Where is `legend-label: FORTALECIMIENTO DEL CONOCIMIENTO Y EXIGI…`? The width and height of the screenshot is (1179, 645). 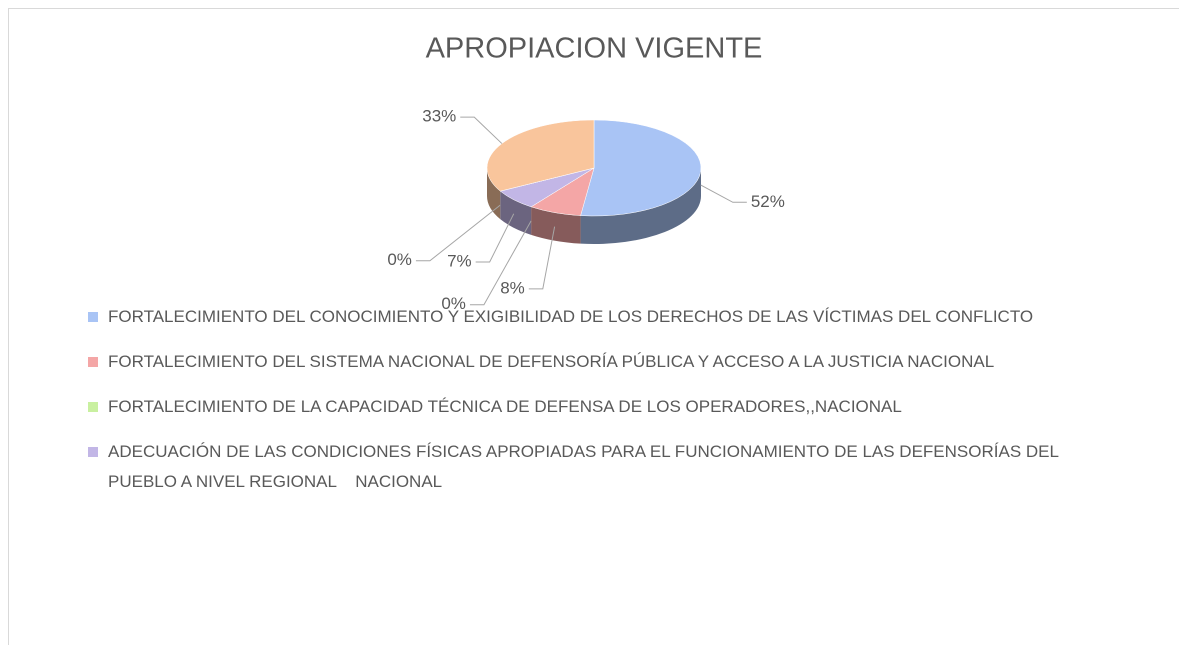 legend-label: FORTALECIMIENTO DEL CONOCIMIENTO Y EXIGI… is located at coordinates (571, 316).